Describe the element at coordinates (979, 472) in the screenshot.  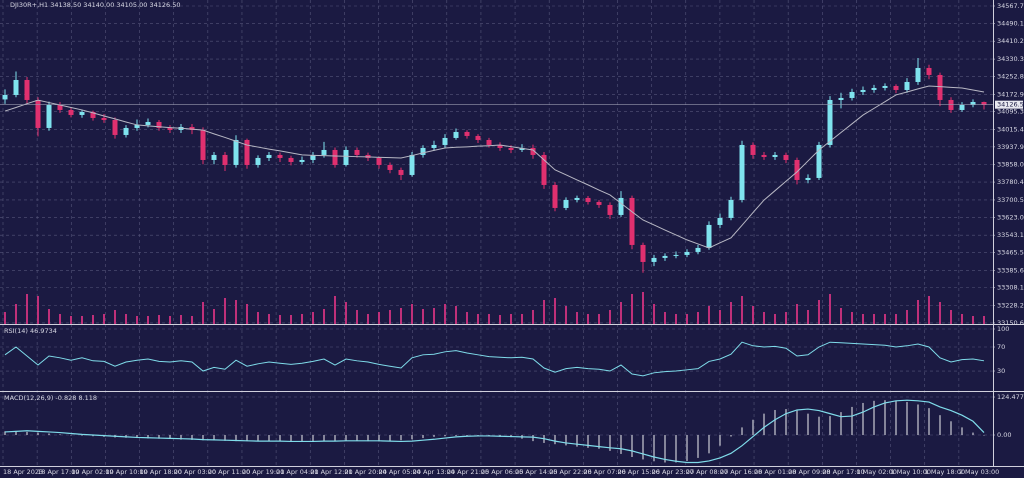
I see `x-tick-label: 2 May 03:00` at that location.